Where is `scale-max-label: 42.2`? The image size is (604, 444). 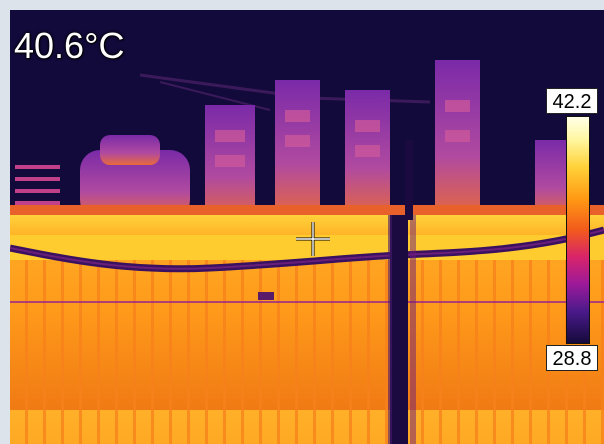 scale-max-label: 42.2 is located at coordinates (572, 101).